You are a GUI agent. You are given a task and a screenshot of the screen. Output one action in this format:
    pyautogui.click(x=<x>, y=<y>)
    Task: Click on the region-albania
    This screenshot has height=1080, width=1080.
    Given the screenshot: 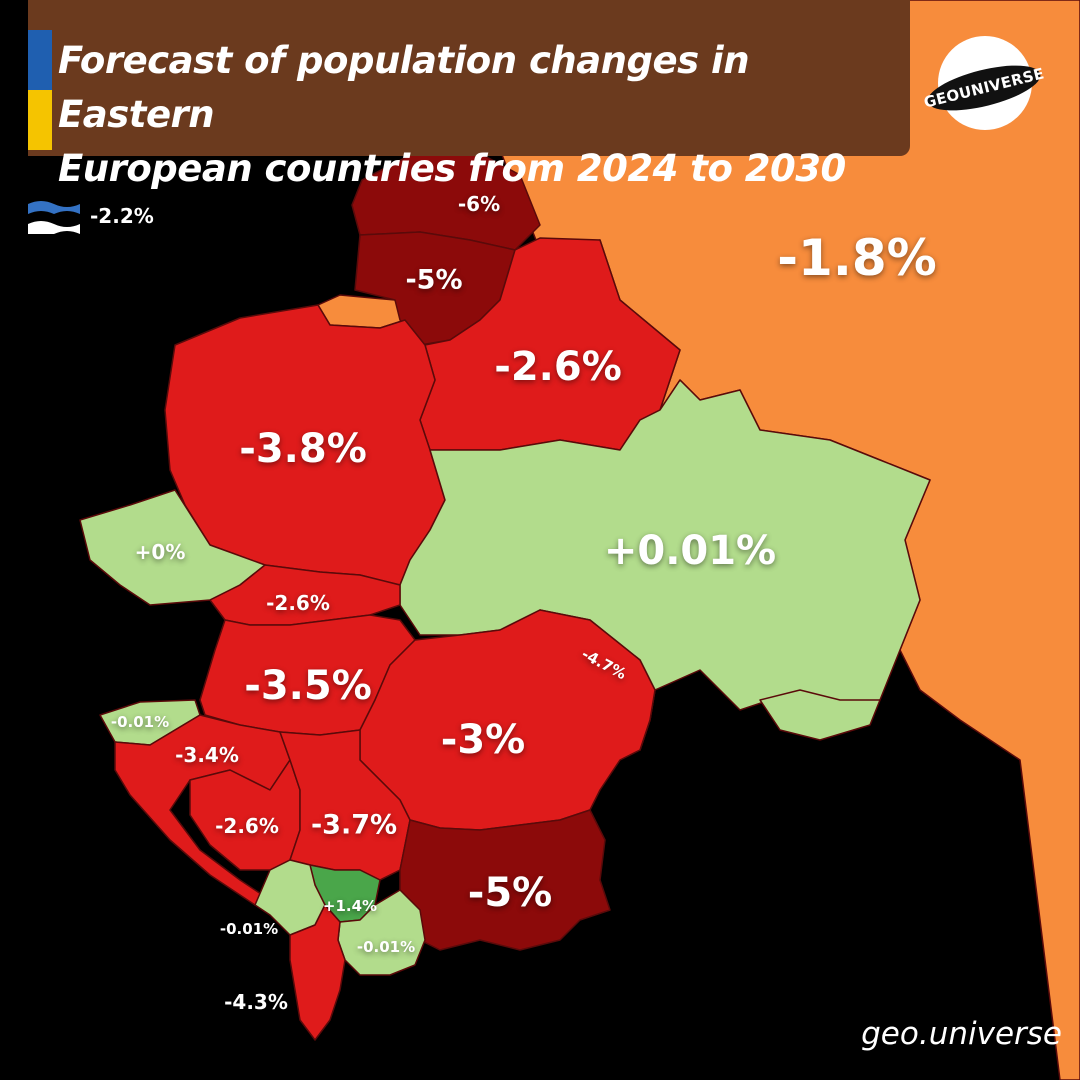 What is the action you would take?
    pyautogui.click(x=317, y=972)
    